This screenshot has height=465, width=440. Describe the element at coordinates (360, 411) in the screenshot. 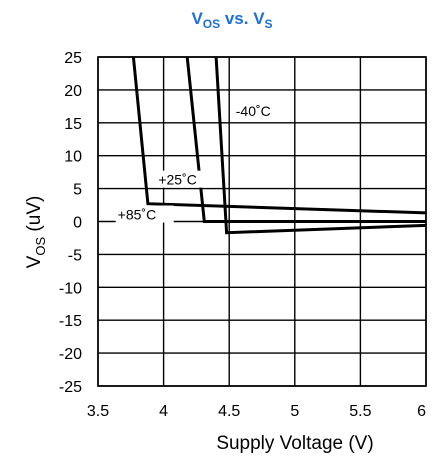

I see `x-tick-label-4: 5.5` at that location.